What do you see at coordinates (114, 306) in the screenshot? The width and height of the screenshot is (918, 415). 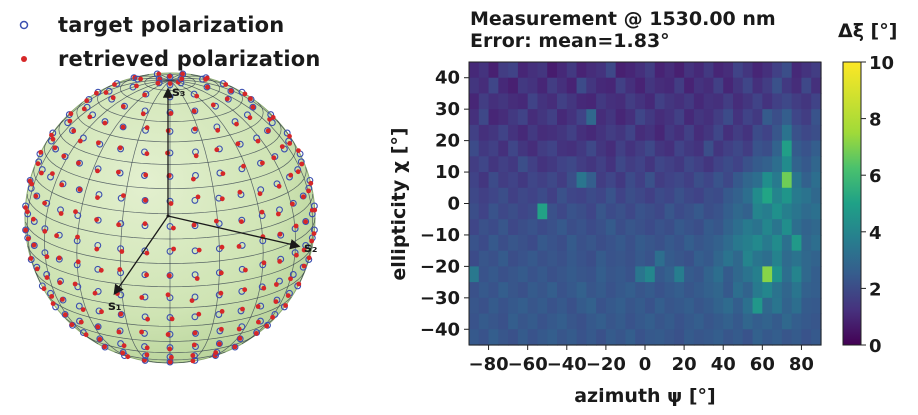 I see `axis-label-s1: s₁` at bounding box center [114, 306].